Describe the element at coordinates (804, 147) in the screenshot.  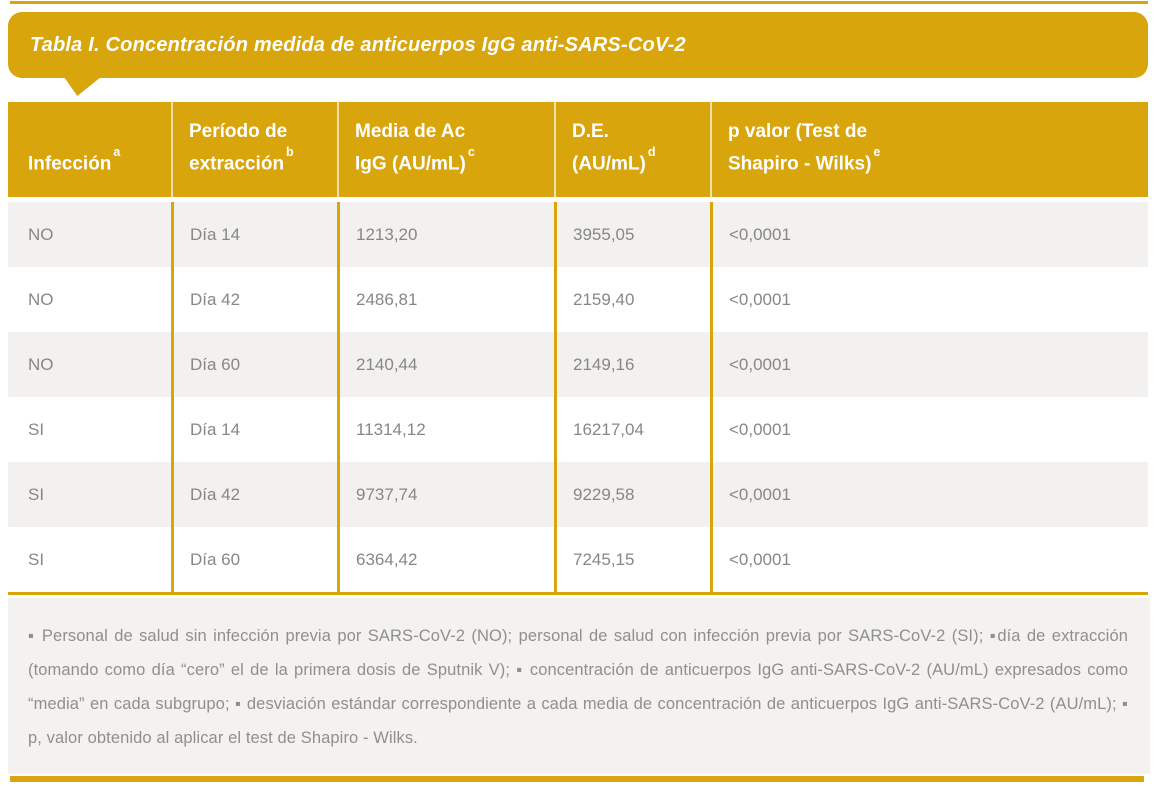
I see `column-header-label: p valor (Test de Shapiro - Wilks)e` at that location.